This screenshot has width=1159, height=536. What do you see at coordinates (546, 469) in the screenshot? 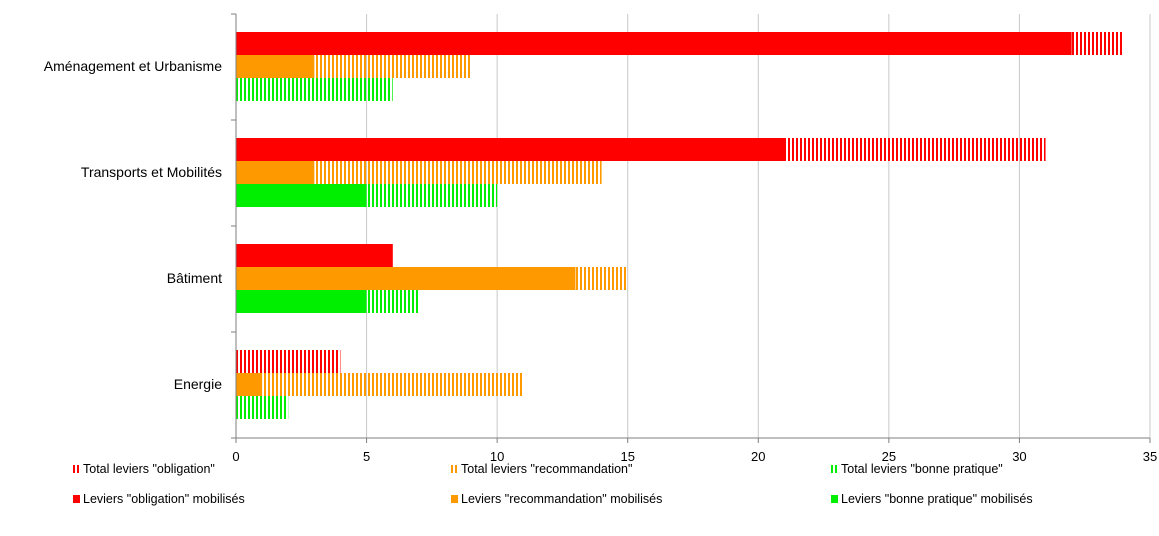
I see `legend-label: Total leviers "recommandation"` at bounding box center [546, 469].